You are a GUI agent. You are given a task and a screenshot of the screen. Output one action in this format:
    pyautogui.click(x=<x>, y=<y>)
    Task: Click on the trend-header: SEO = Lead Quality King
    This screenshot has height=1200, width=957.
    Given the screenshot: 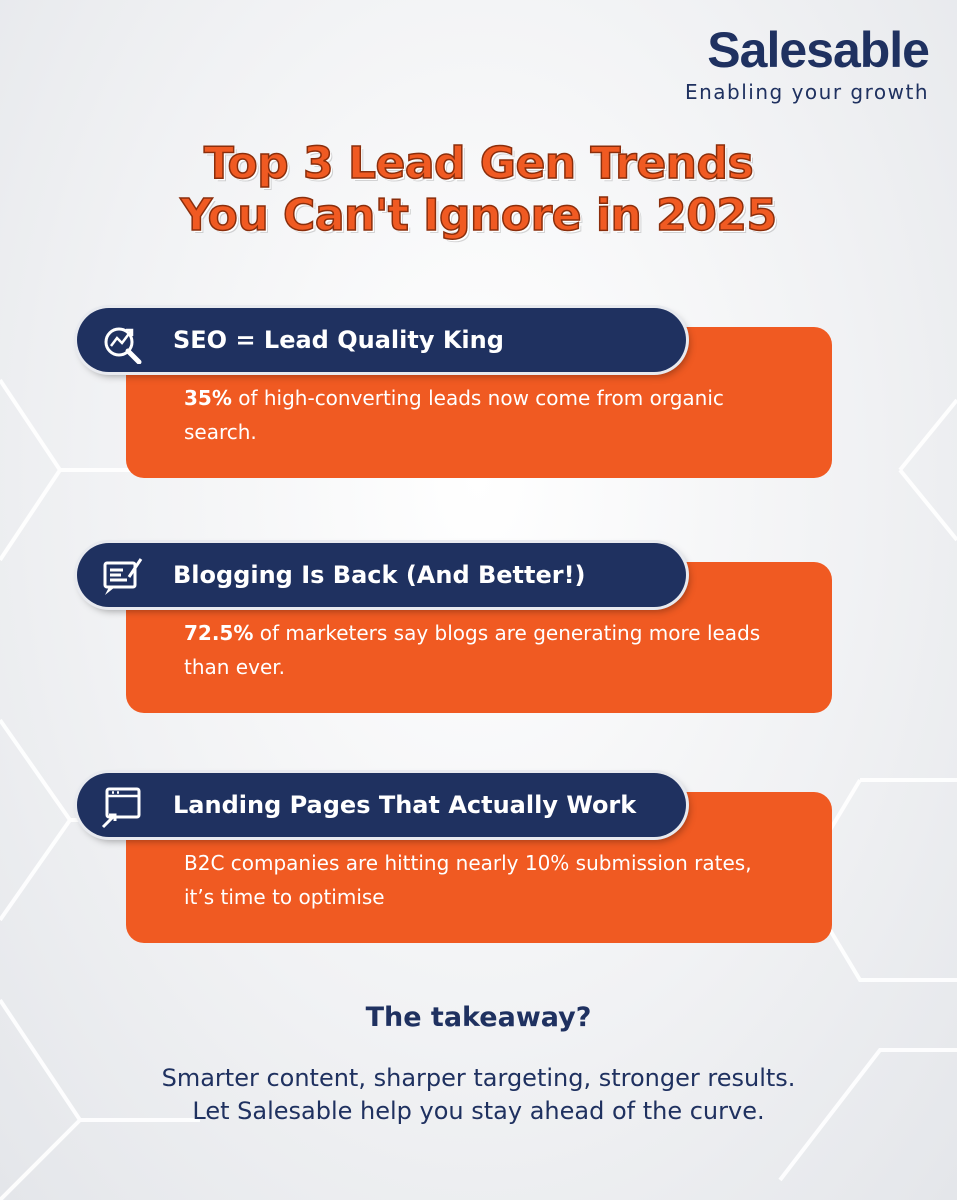 What is the action you would take?
    pyautogui.click(x=381, y=340)
    